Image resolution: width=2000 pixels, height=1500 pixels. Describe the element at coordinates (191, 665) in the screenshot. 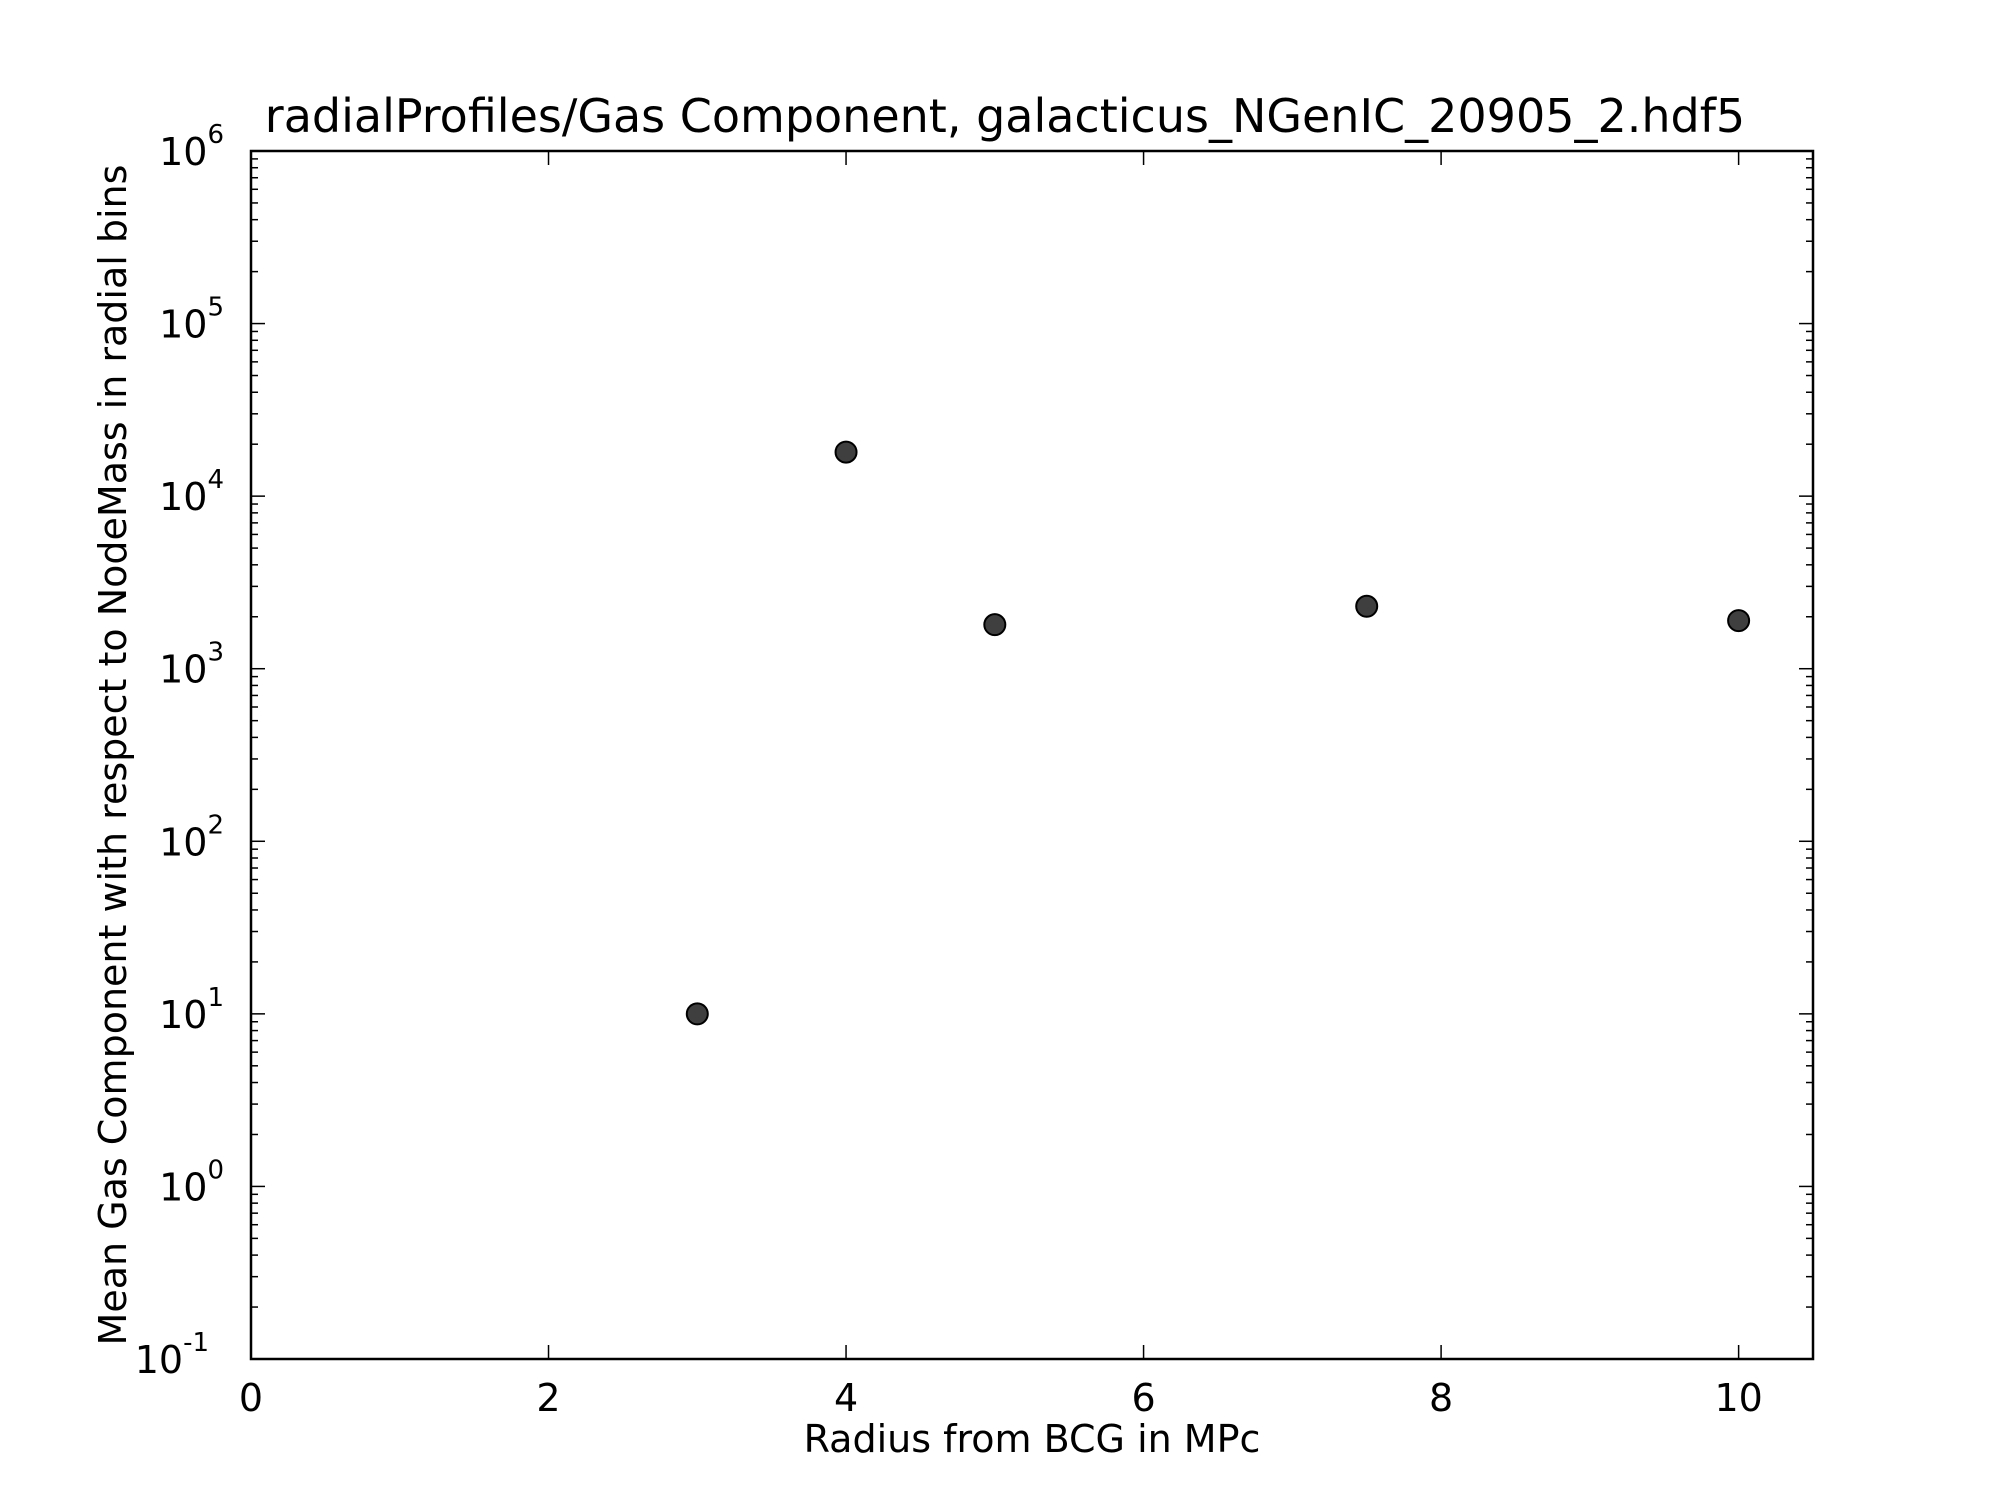

I see `y-tick-label: 10³` at that location.